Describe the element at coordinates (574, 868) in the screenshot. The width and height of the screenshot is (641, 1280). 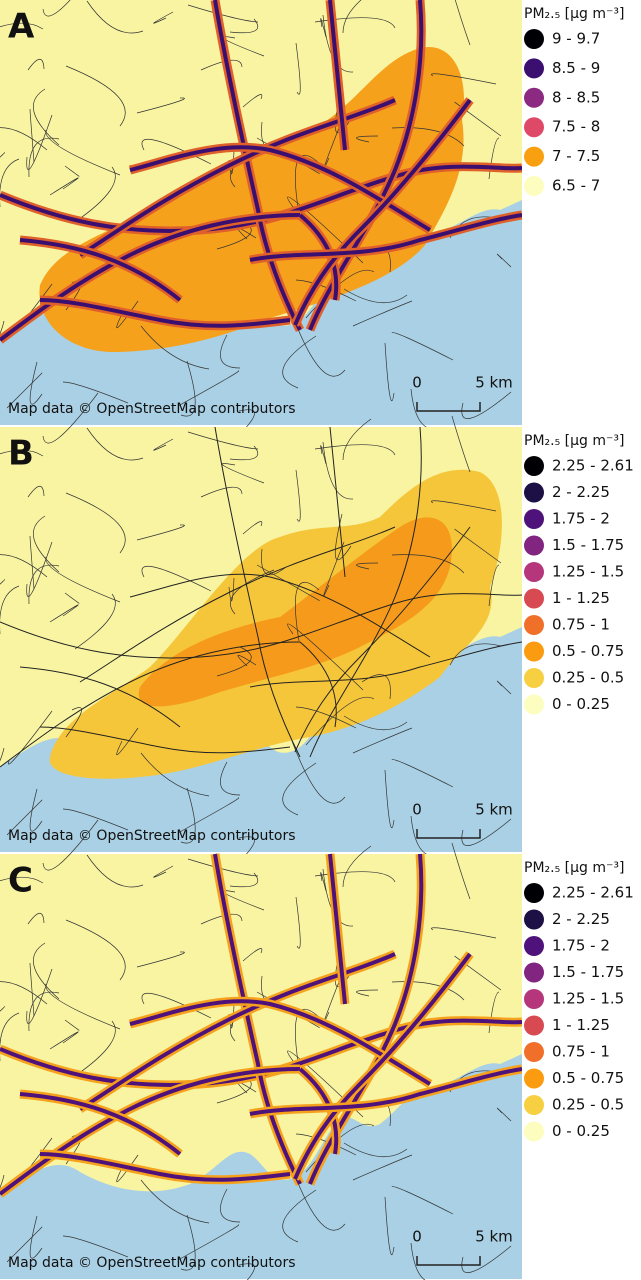
I see `legend-title: PM₂.₅ [µg m⁻³]` at that location.